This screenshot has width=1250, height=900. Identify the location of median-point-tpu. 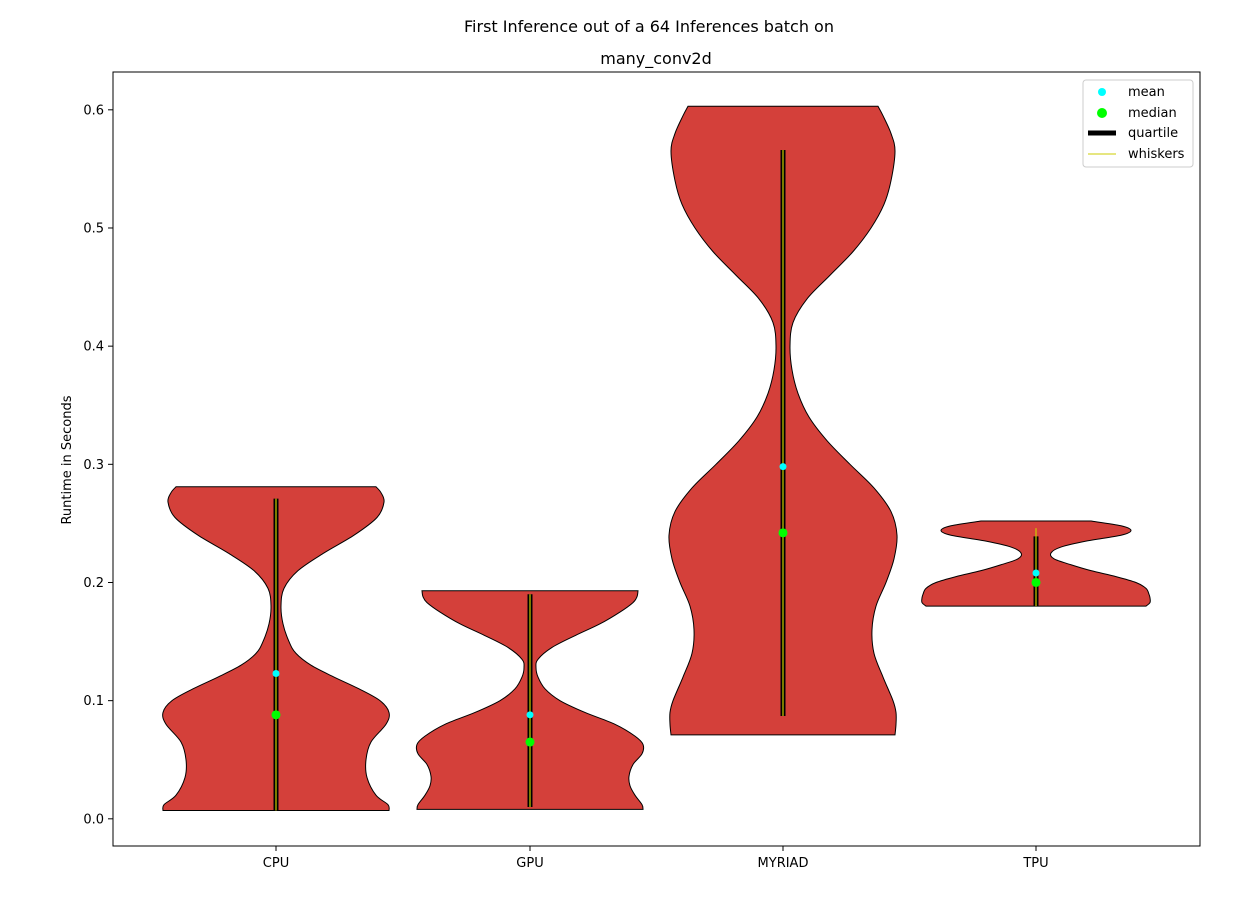
(1036, 582).